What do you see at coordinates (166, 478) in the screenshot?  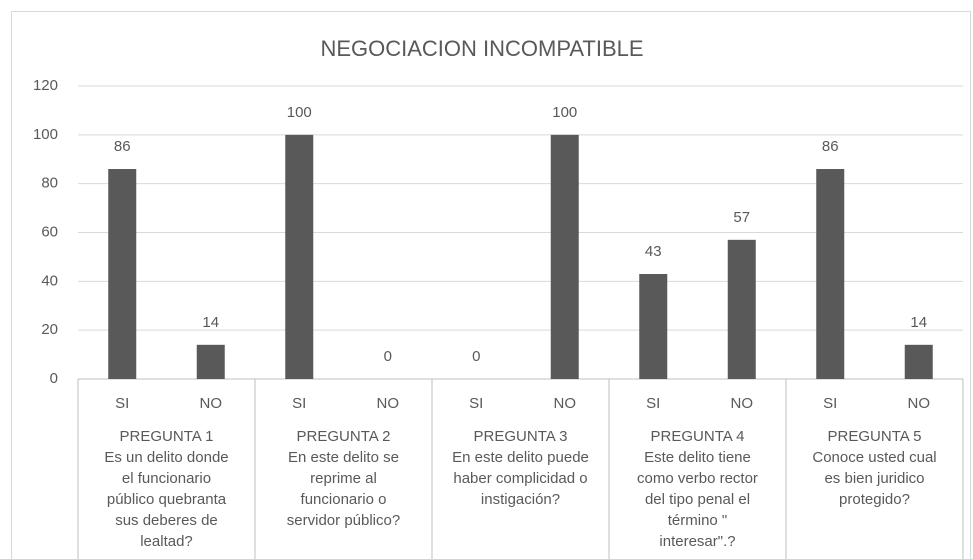 I see `group-label: el funcionario` at bounding box center [166, 478].